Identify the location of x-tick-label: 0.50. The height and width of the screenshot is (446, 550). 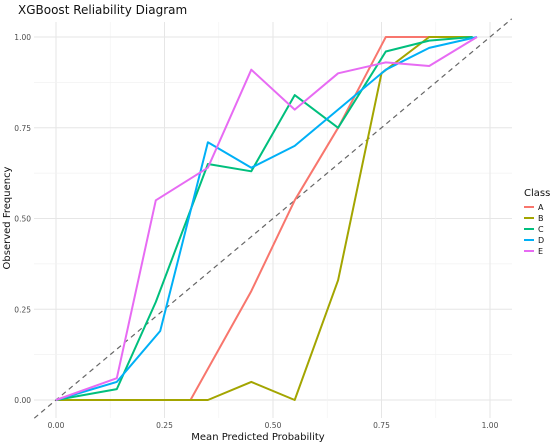
(273, 425).